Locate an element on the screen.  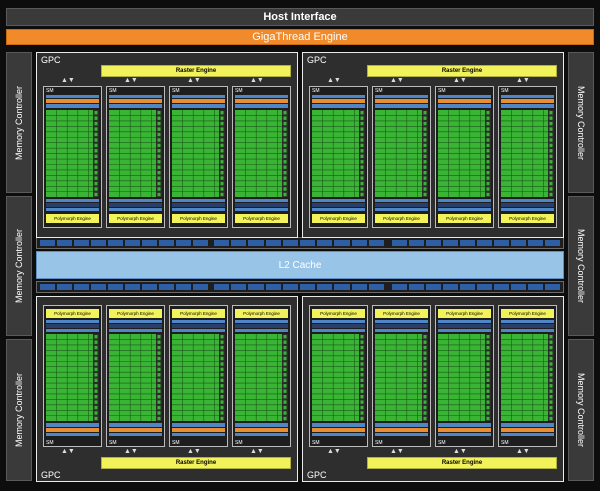
l2-cache: L2 Cache is located at coordinates (300, 265).